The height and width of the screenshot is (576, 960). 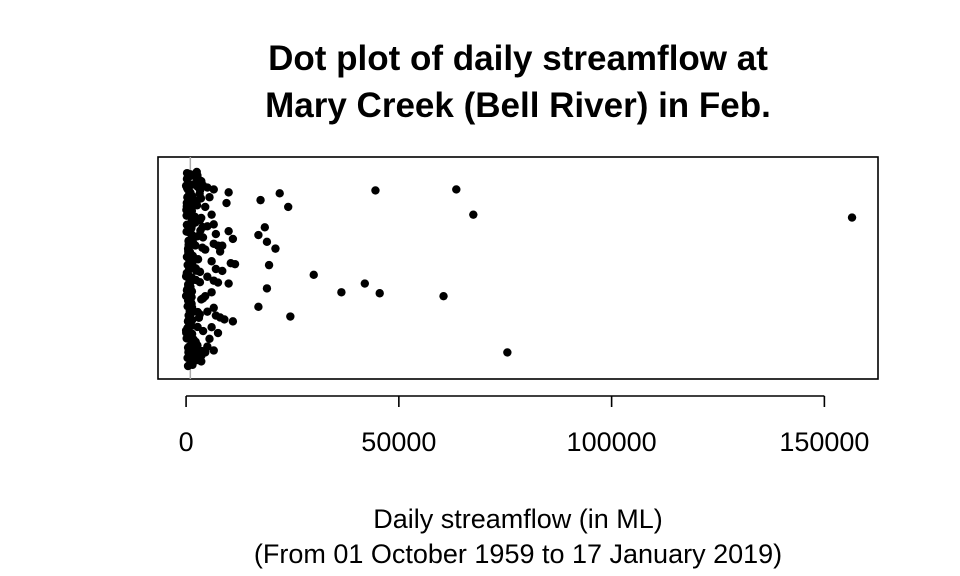 What do you see at coordinates (612, 442) in the screenshot?
I see `x-tick-label: 100000` at bounding box center [612, 442].